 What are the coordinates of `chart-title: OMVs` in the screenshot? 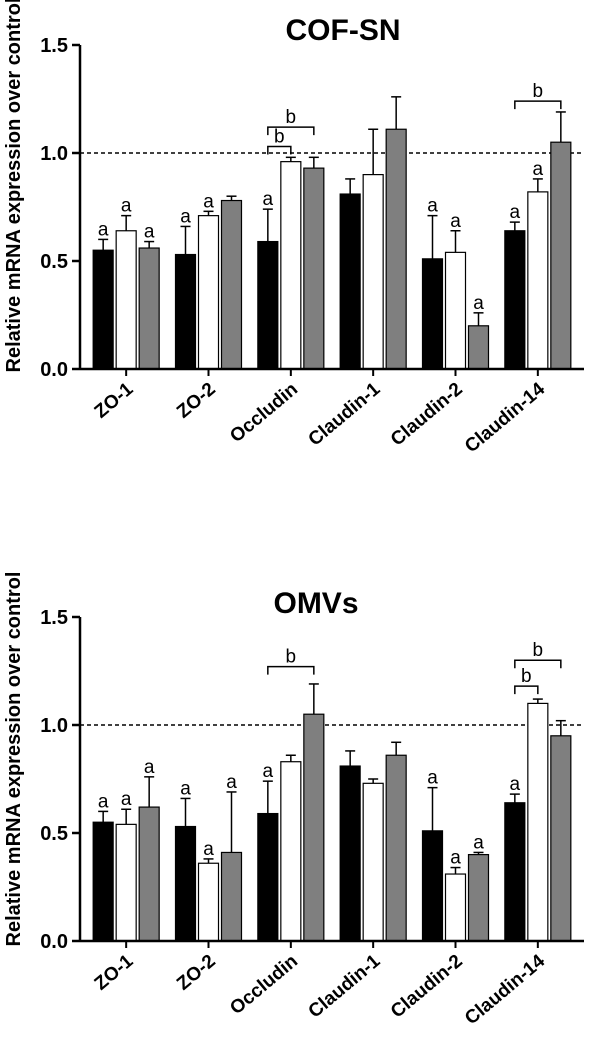 It's located at (315, 603).